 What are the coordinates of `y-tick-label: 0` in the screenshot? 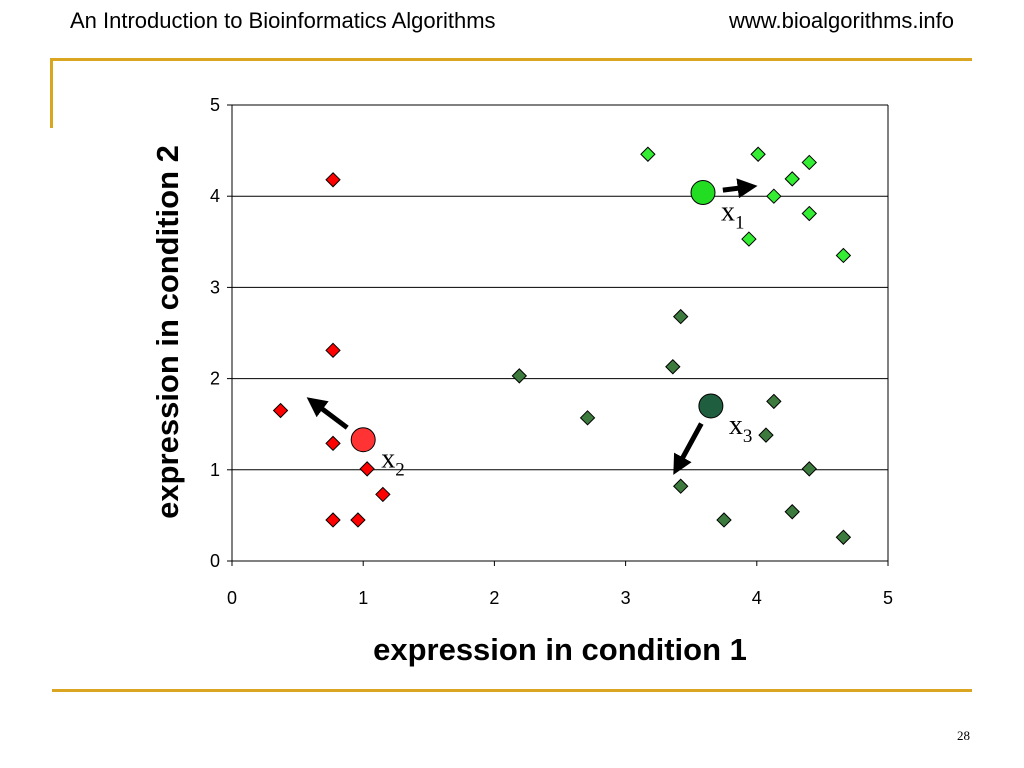 It's located at (215, 561).